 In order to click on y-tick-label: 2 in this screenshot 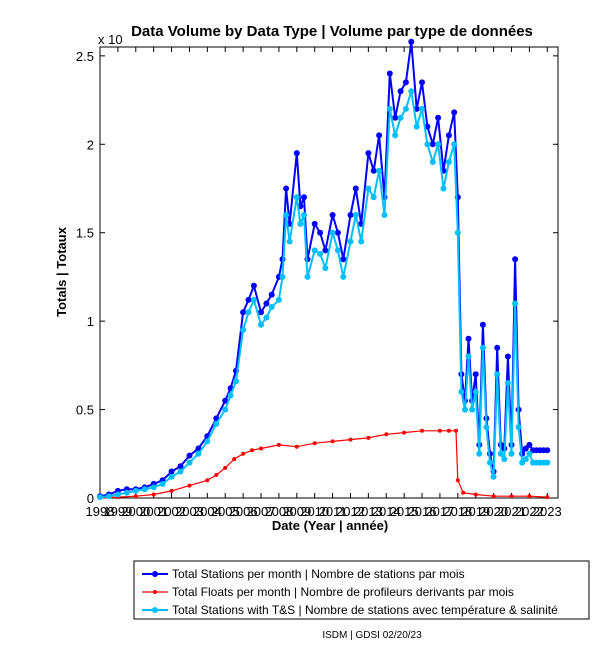, I will do `click(90, 144)`.